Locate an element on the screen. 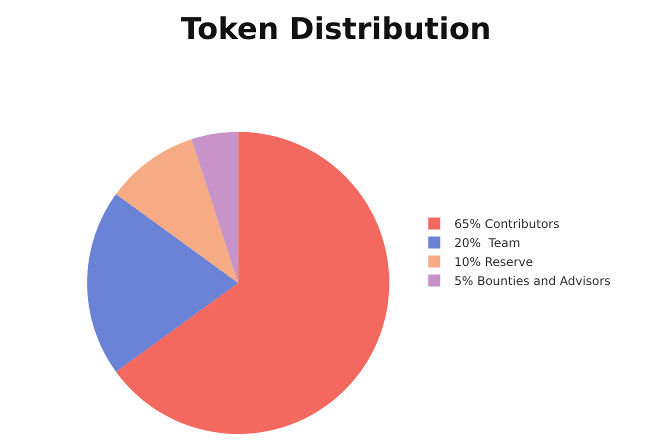  chart-title: Token Distribution is located at coordinates (336, 29).